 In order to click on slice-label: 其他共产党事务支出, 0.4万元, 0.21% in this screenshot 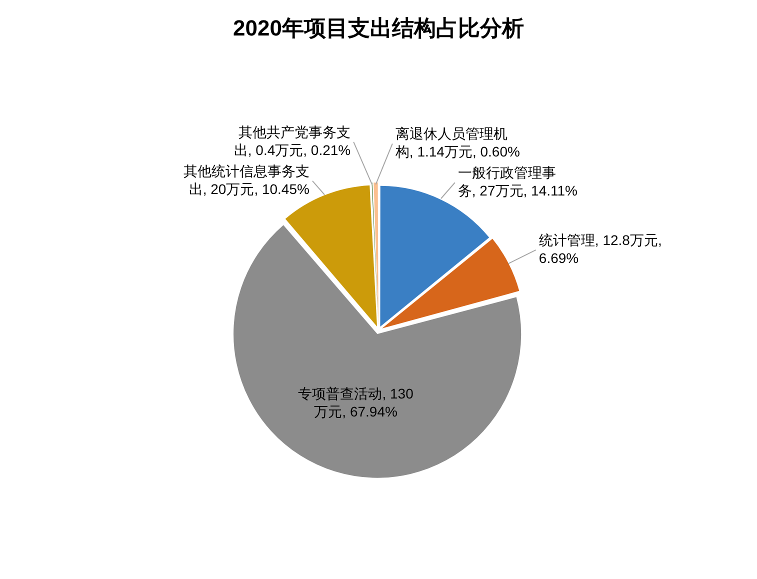, I will do `click(292, 141)`.